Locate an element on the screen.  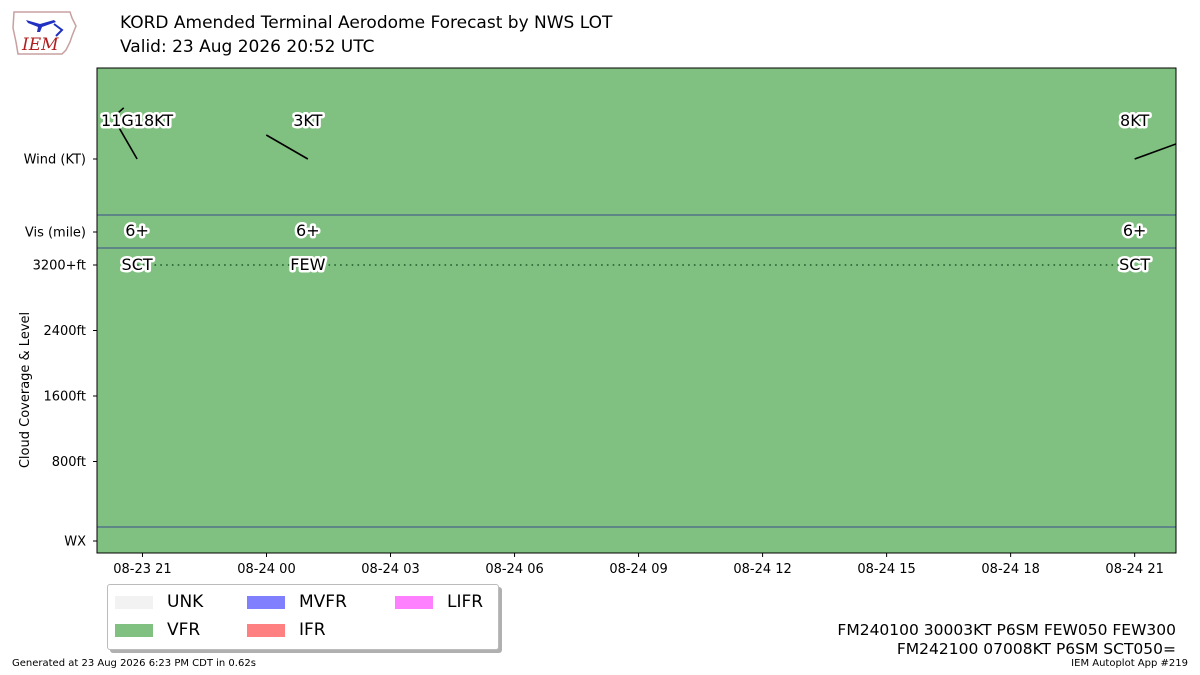
x-tick-label: 08-24 03 is located at coordinates (390, 569).